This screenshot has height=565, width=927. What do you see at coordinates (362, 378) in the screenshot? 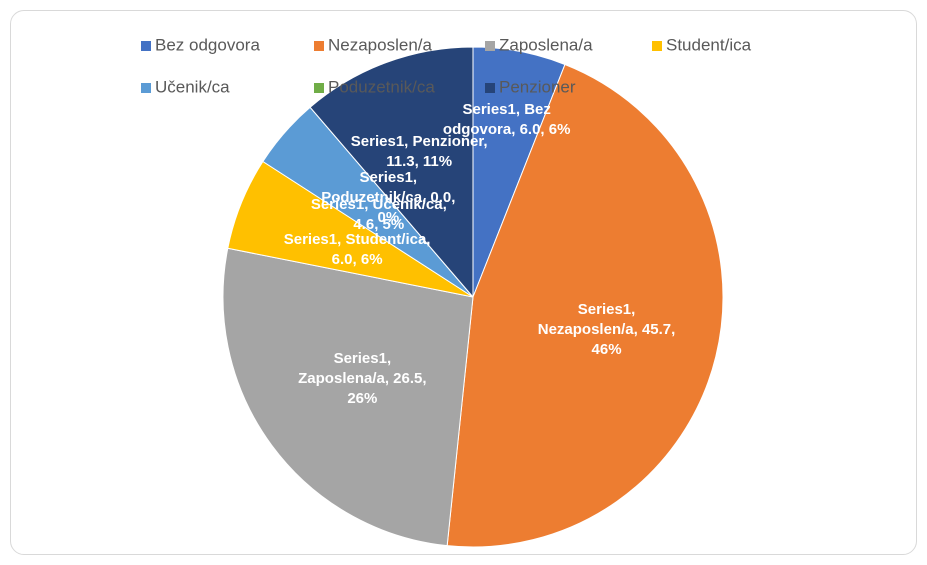
I see `data-label: Series1, Zaposlena/a, 26.5, 26%` at bounding box center [362, 378].